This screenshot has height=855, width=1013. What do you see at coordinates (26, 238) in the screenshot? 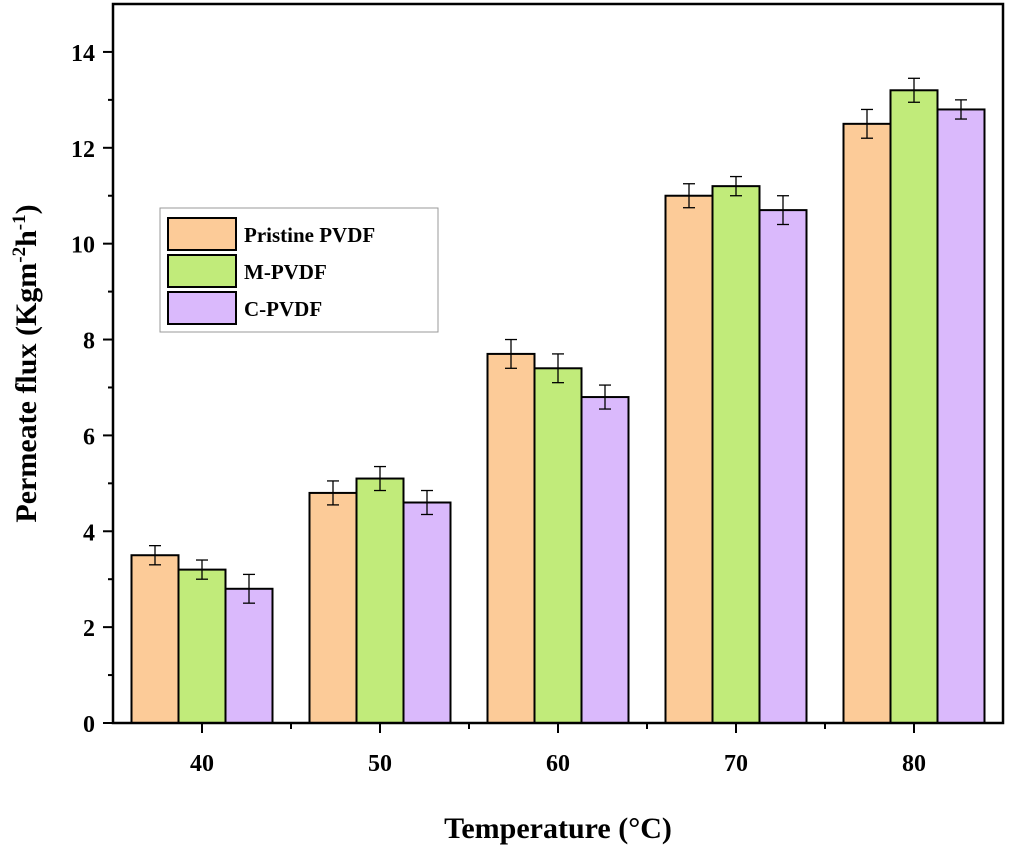
I see `y-axis-title-mid: h` at bounding box center [26, 238].